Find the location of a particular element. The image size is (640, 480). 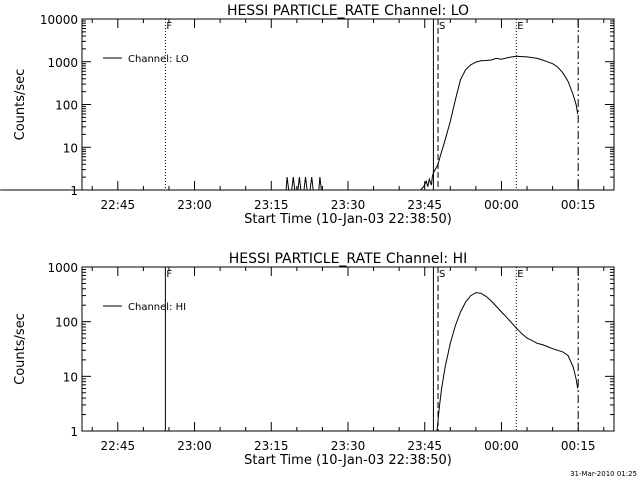

legend-label: Channel: HI is located at coordinates (157, 307).